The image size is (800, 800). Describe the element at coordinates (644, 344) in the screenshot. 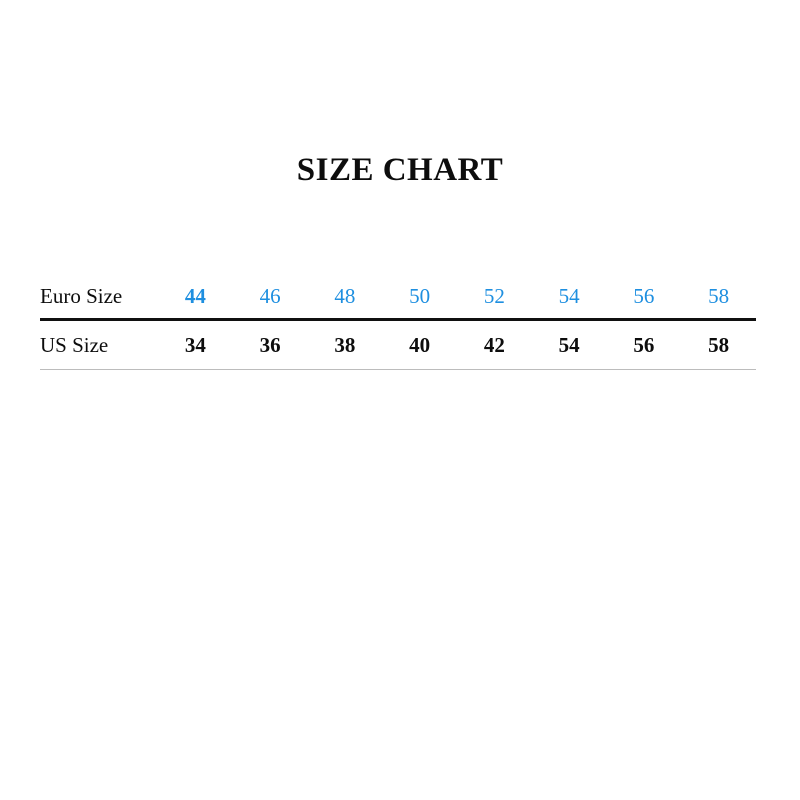

I see `us-size-cell-7: 56` at that location.